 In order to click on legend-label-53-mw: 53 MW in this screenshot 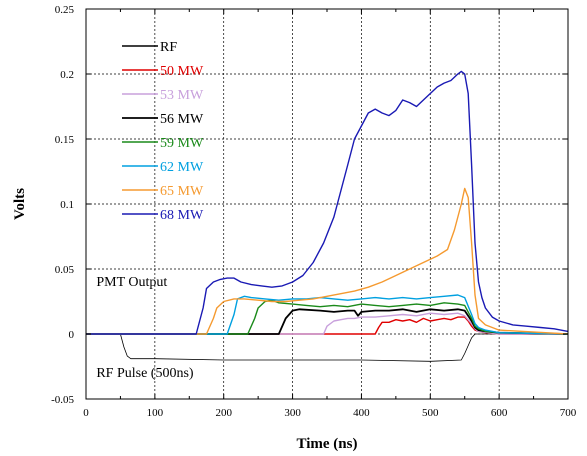, I will do `click(182, 95)`.